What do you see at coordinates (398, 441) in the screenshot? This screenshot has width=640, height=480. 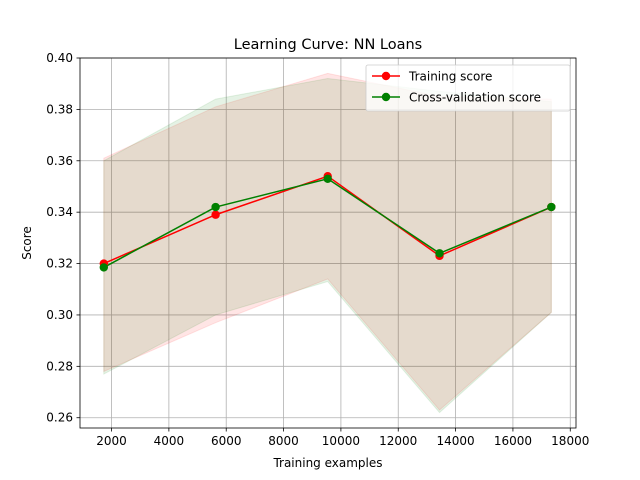 I see `x-tick-label: 12000` at bounding box center [398, 441].